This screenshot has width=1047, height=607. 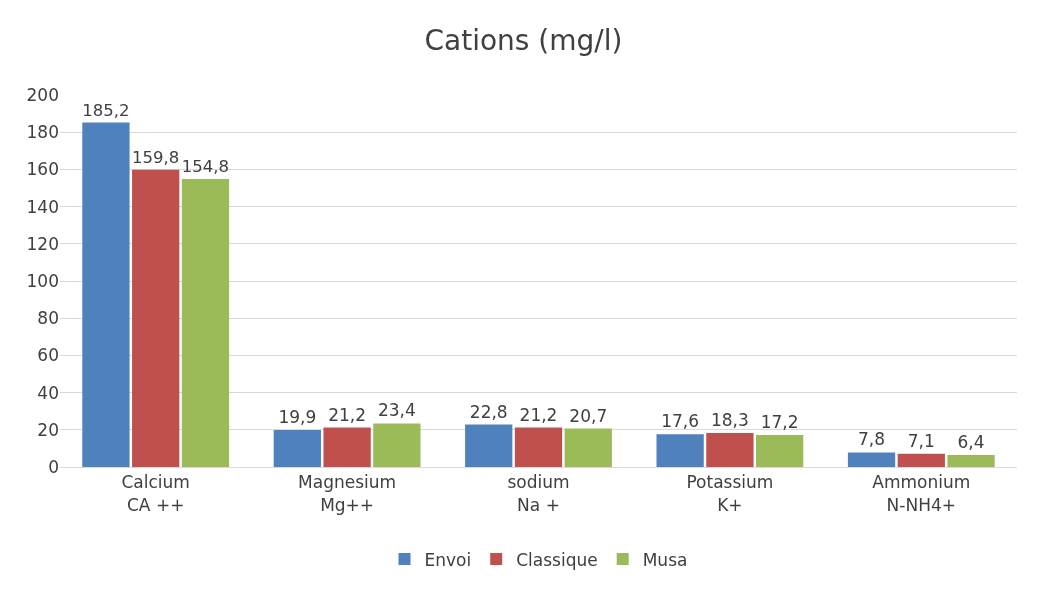 What do you see at coordinates (680, 421) in the screenshot?
I see `data-label: 17,6` at bounding box center [680, 421].